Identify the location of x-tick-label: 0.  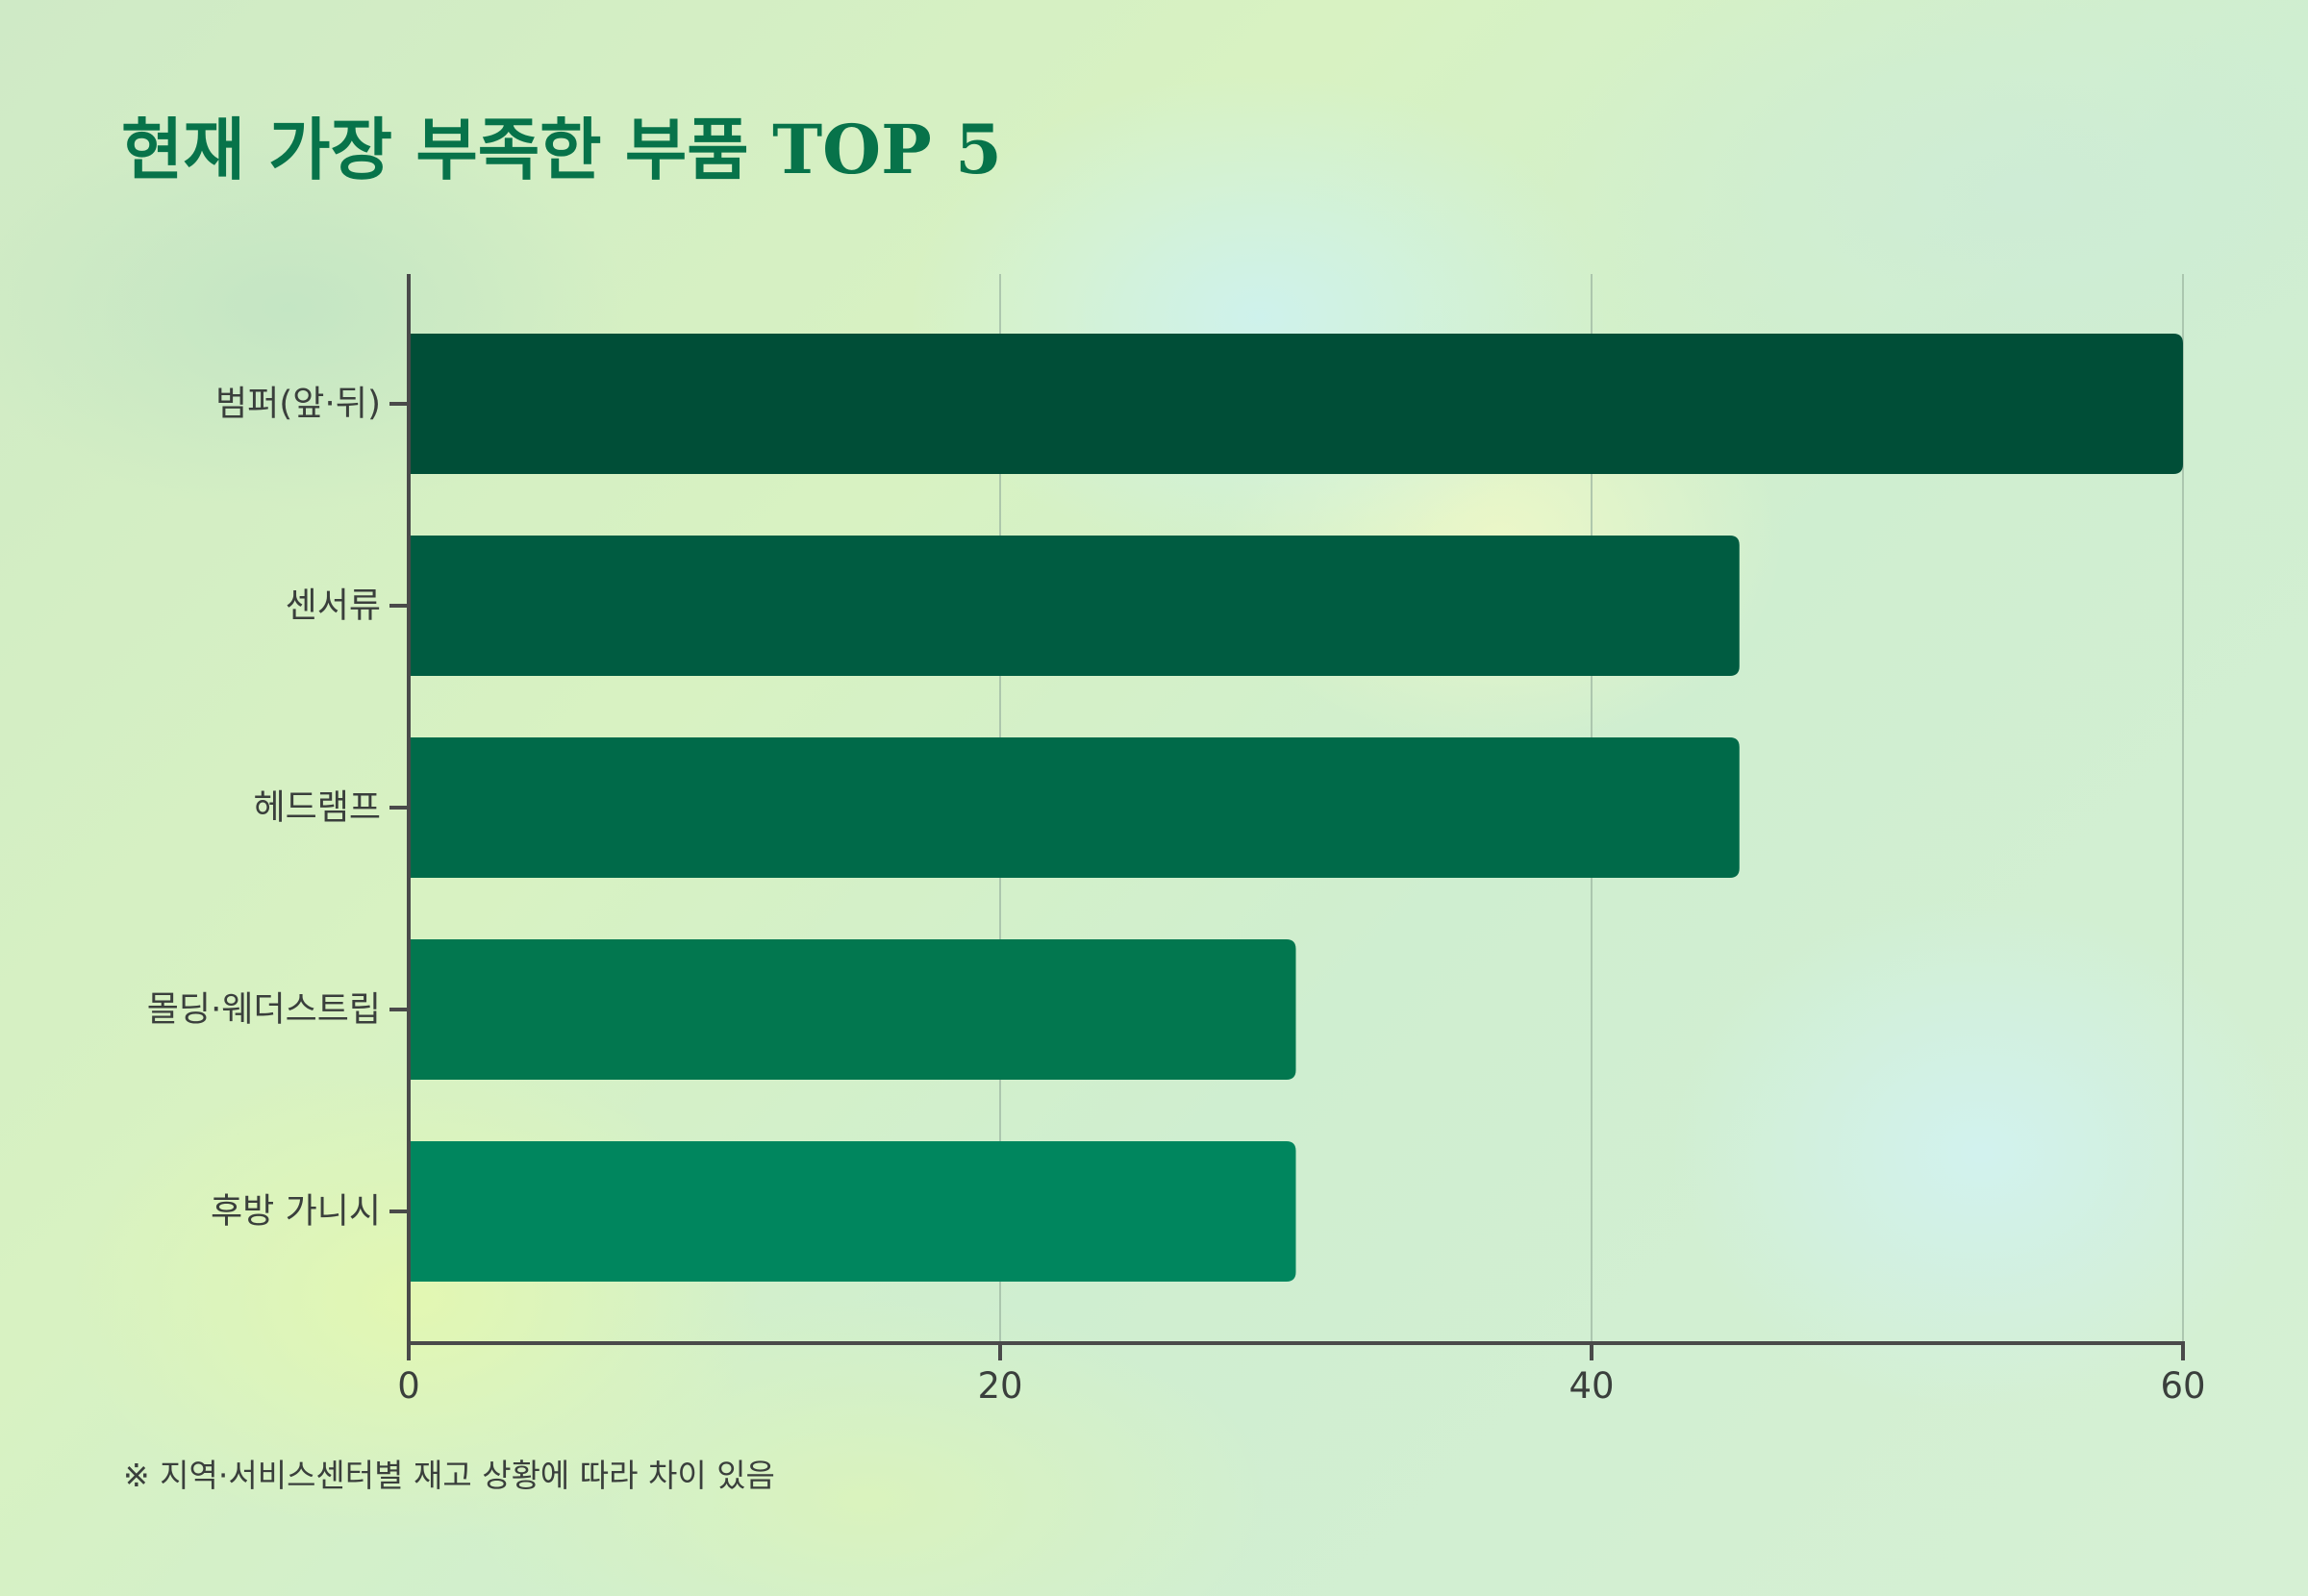
(409, 1386).